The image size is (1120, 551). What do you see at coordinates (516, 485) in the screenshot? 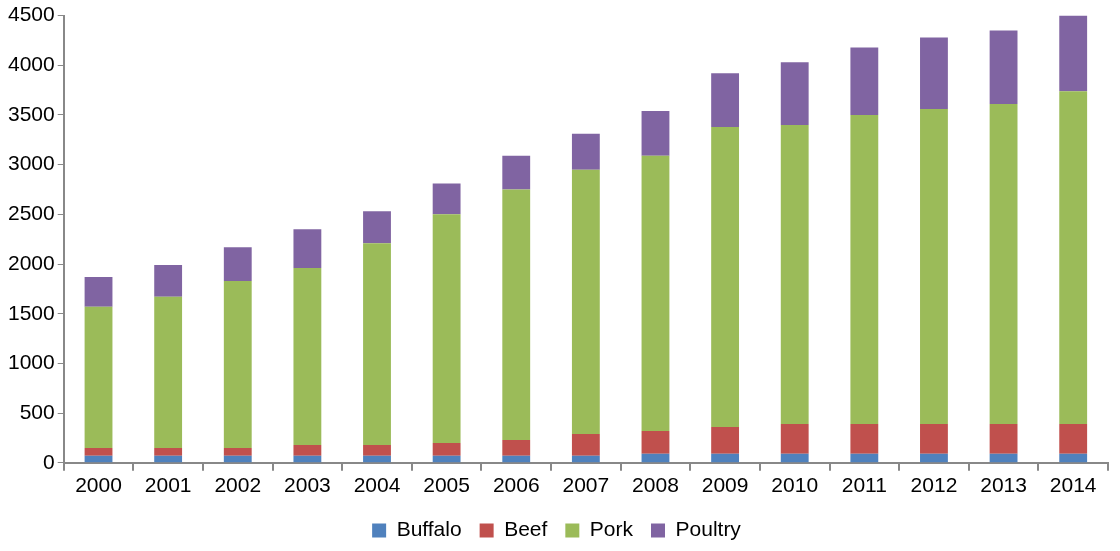
I see `x-tick-label: 2006` at bounding box center [516, 485].